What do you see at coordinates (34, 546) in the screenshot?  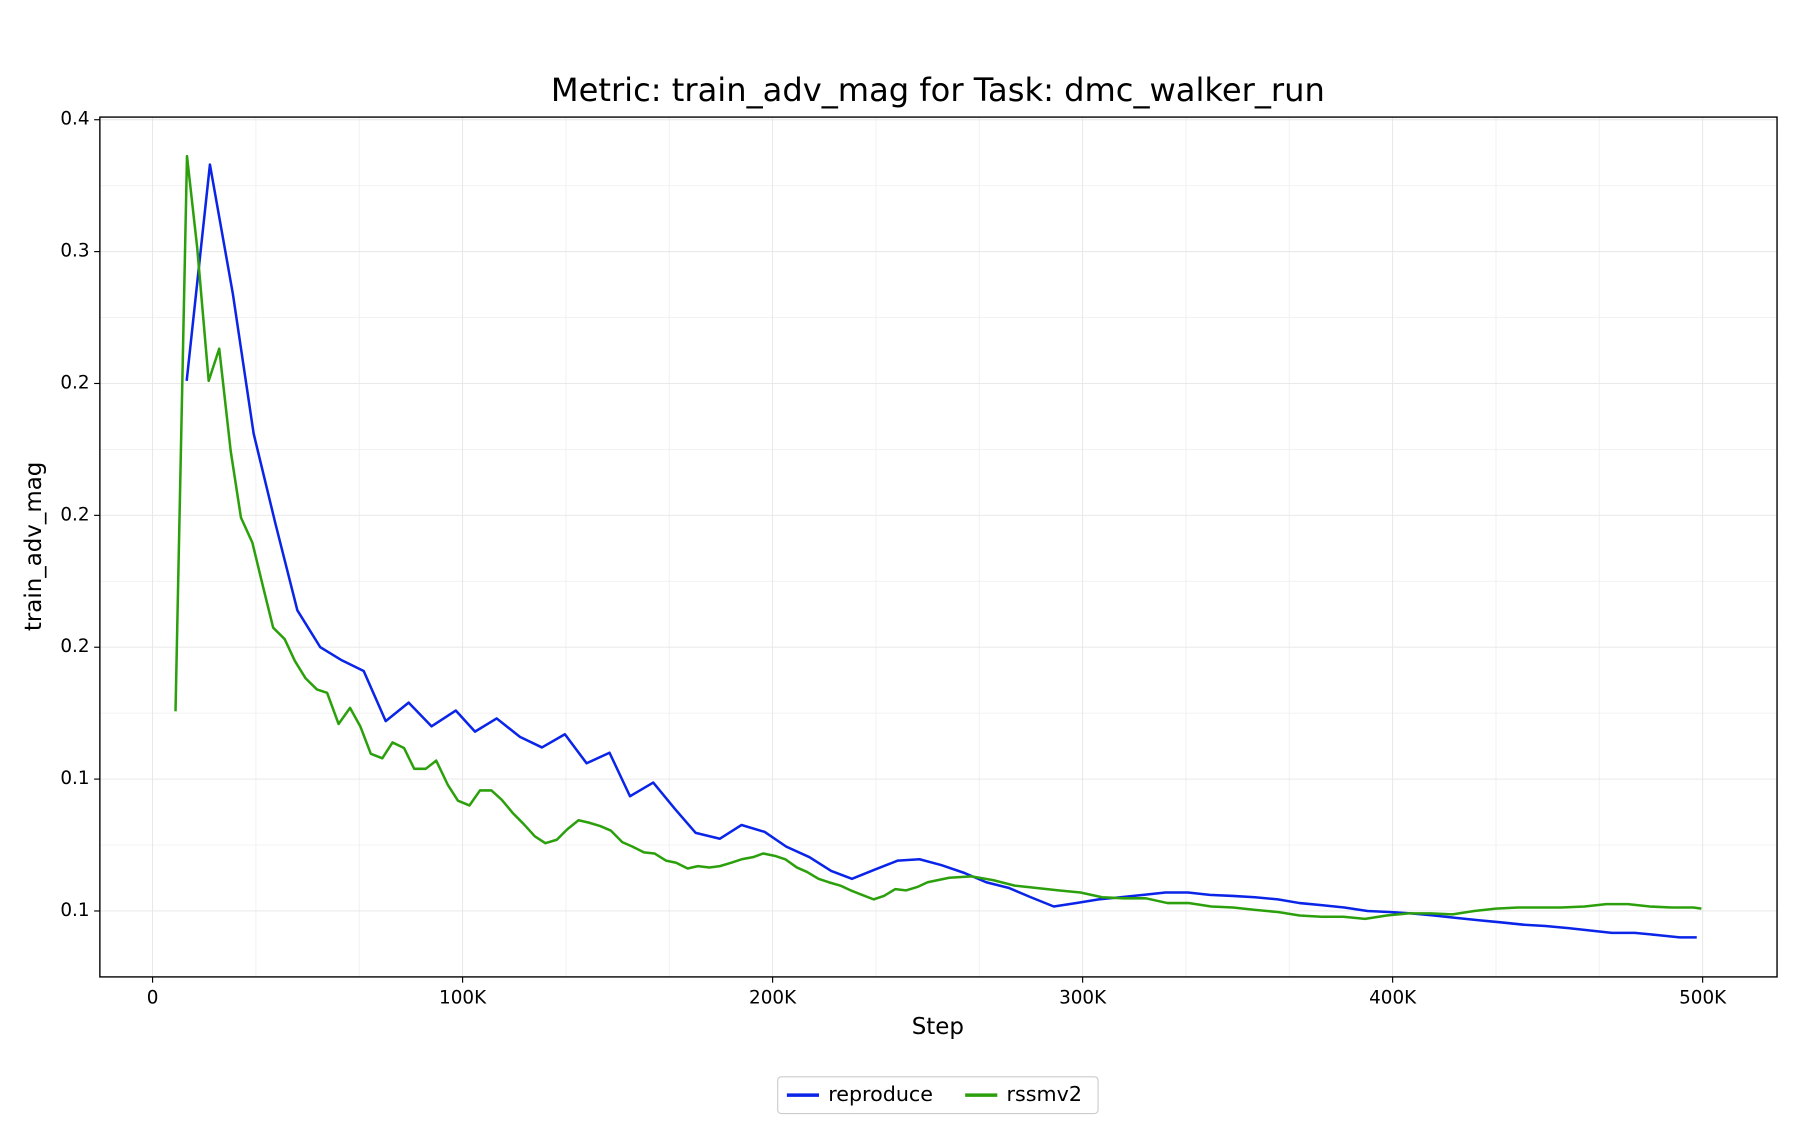 I see `y-axis-label: train_adv_mag` at bounding box center [34, 546].